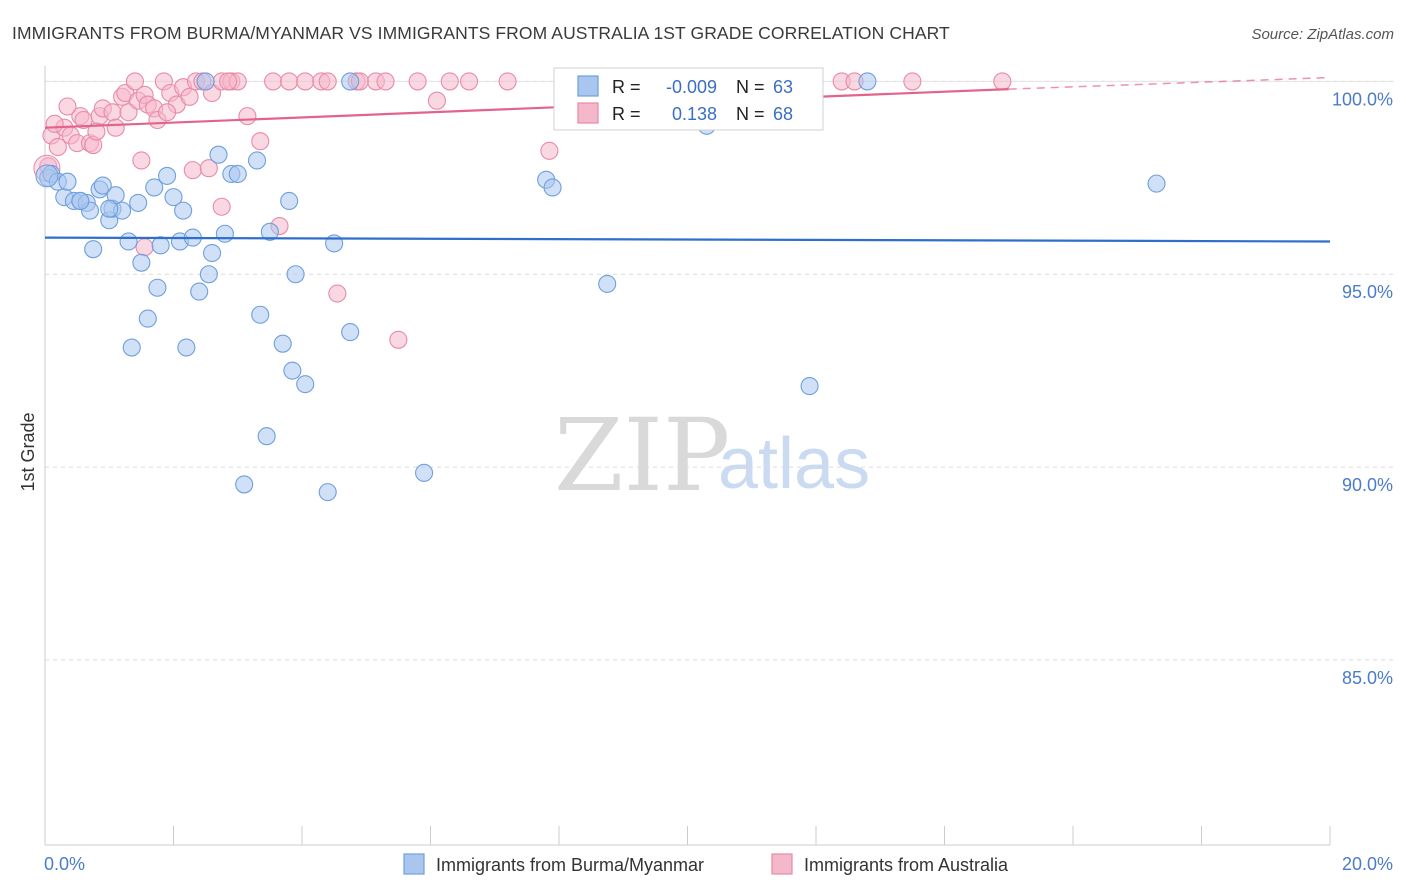 The width and height of the screenshot is (1406, 892). Describe the element at coordinates (782, 864) in the screenshot. I see `legend-swatch-australia` at that location.